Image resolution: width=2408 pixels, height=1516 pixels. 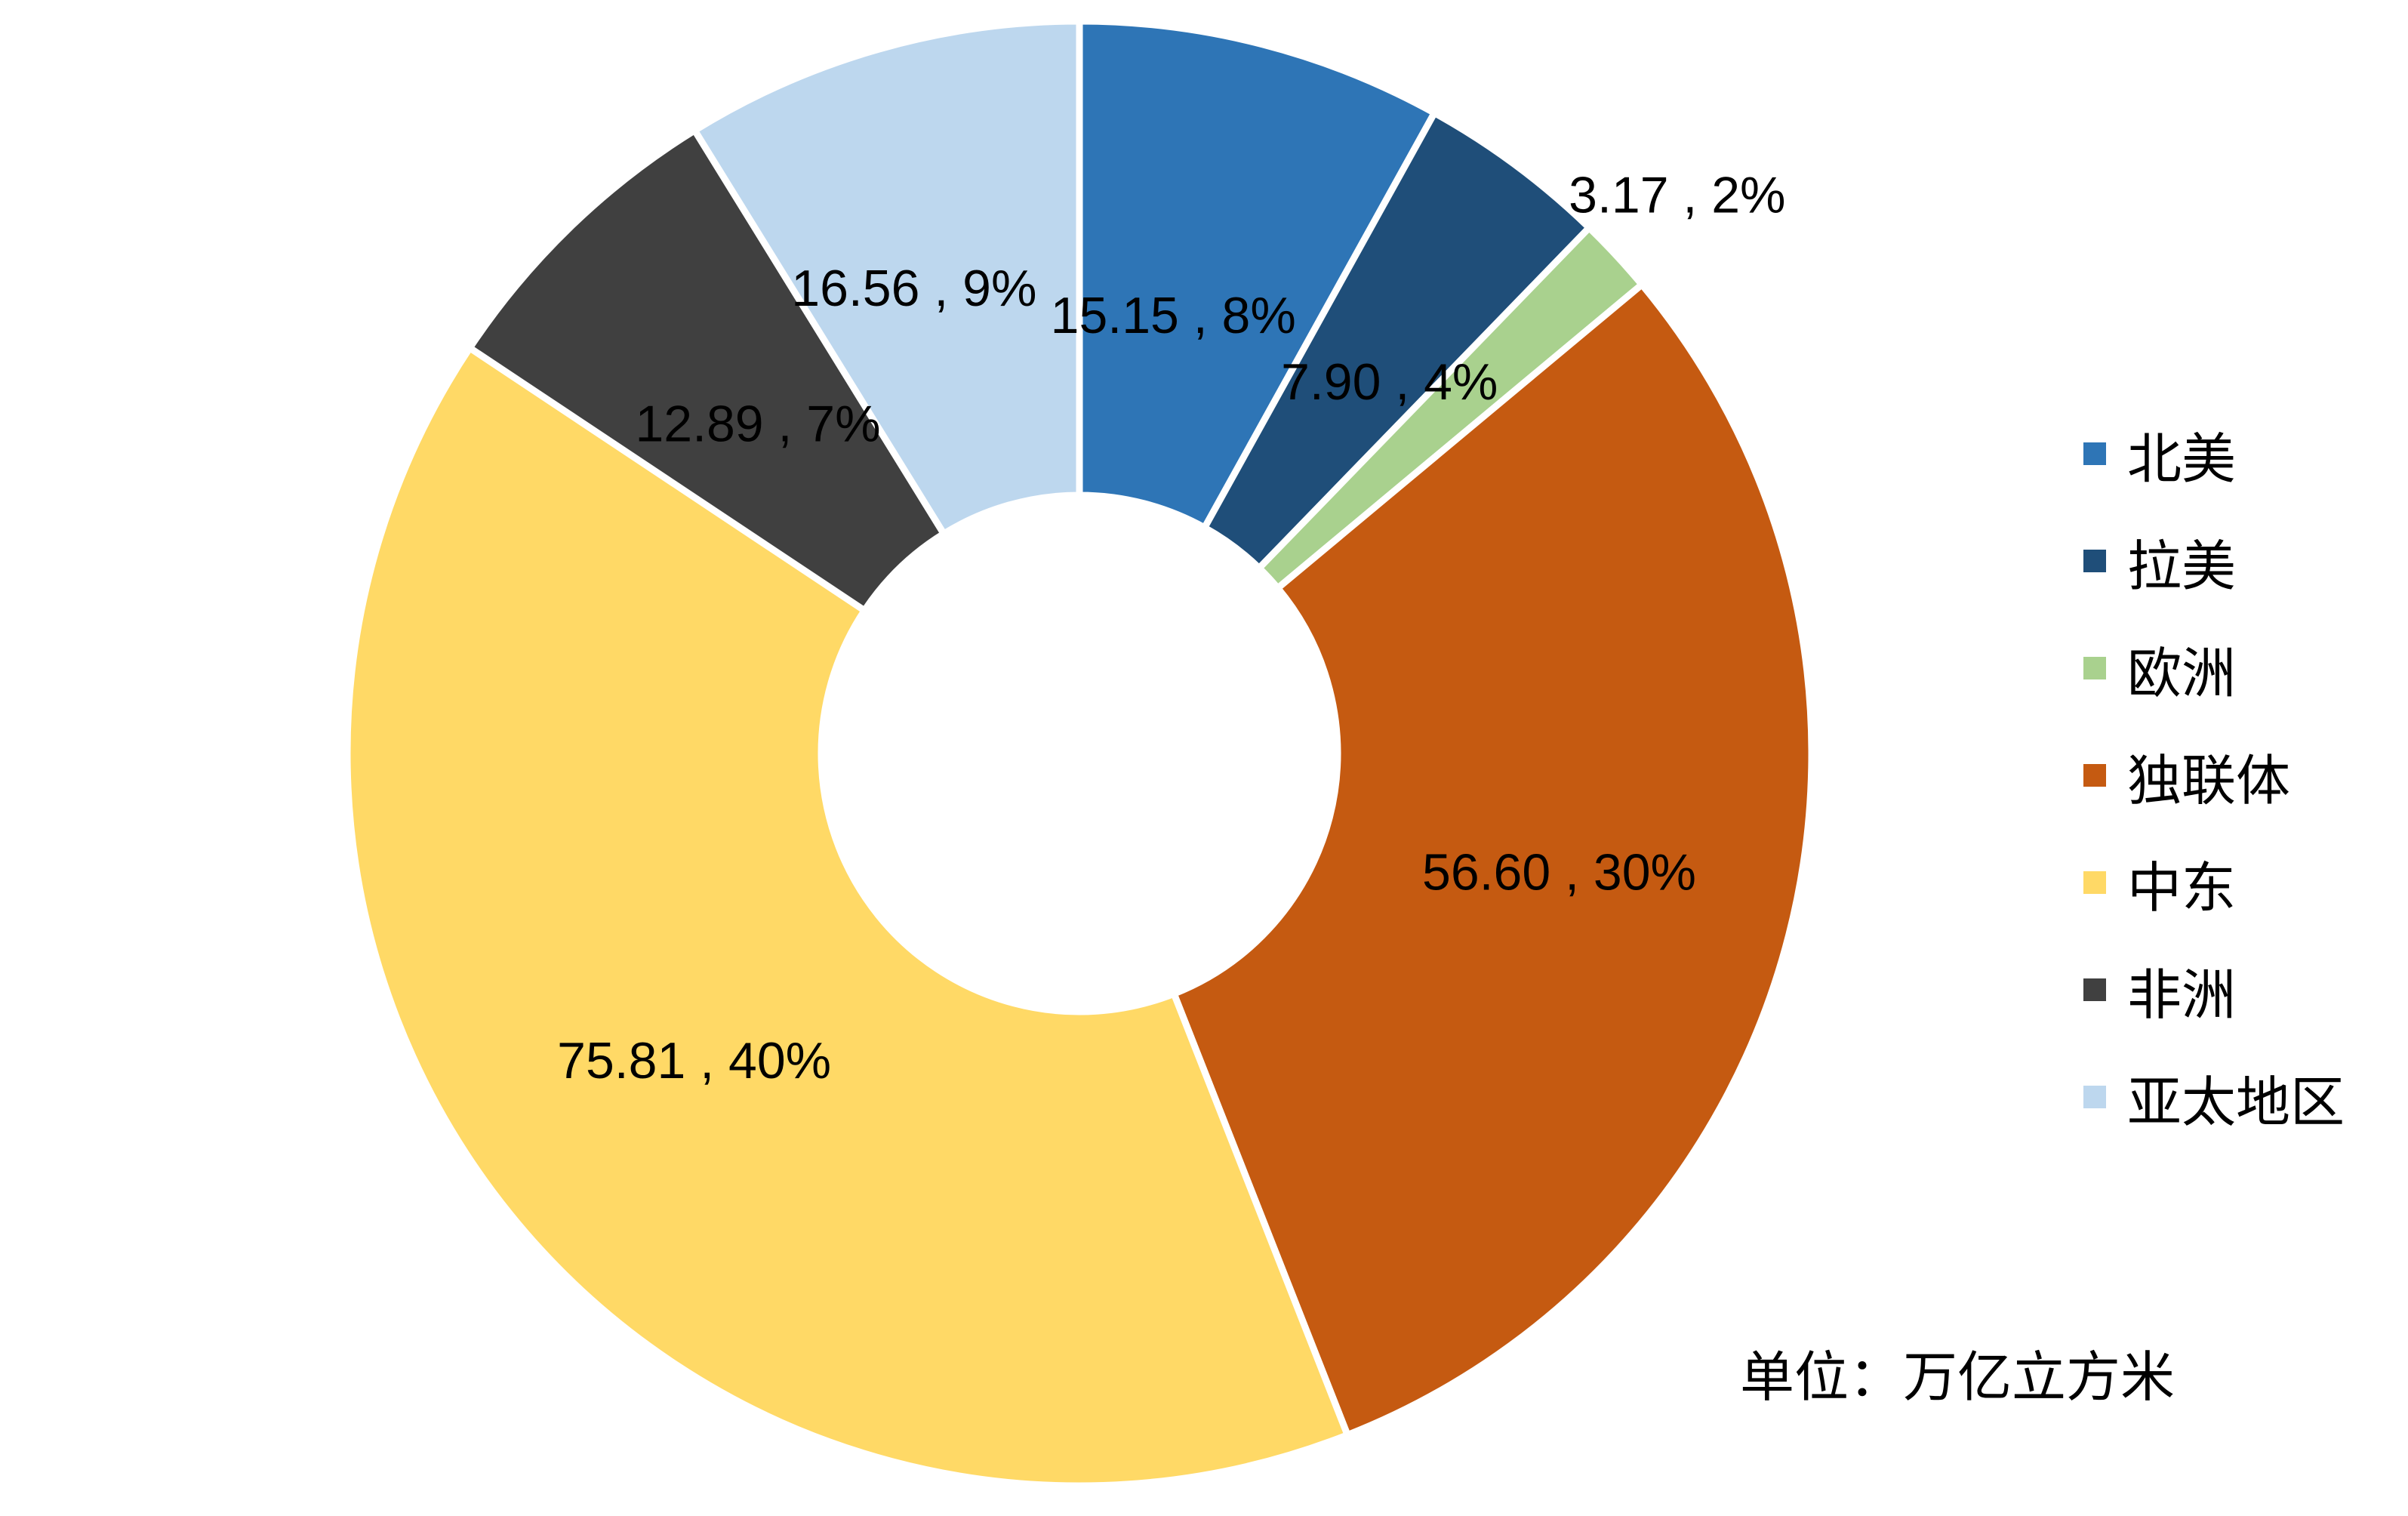 I want to click on data-label-africa: 12.89 , 7%, so click(x=757, y=423).